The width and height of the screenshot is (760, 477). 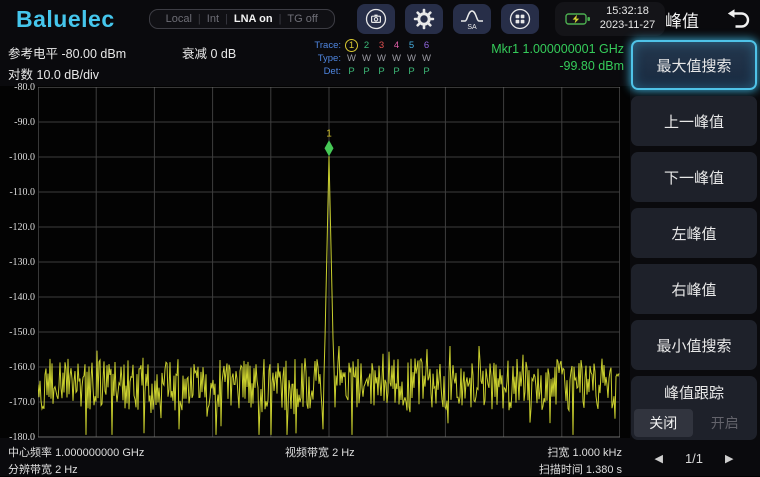 What do you see at coordinates (519, 19) in the screenshot?
I see `apps-button` at bounding box center [519, 19].